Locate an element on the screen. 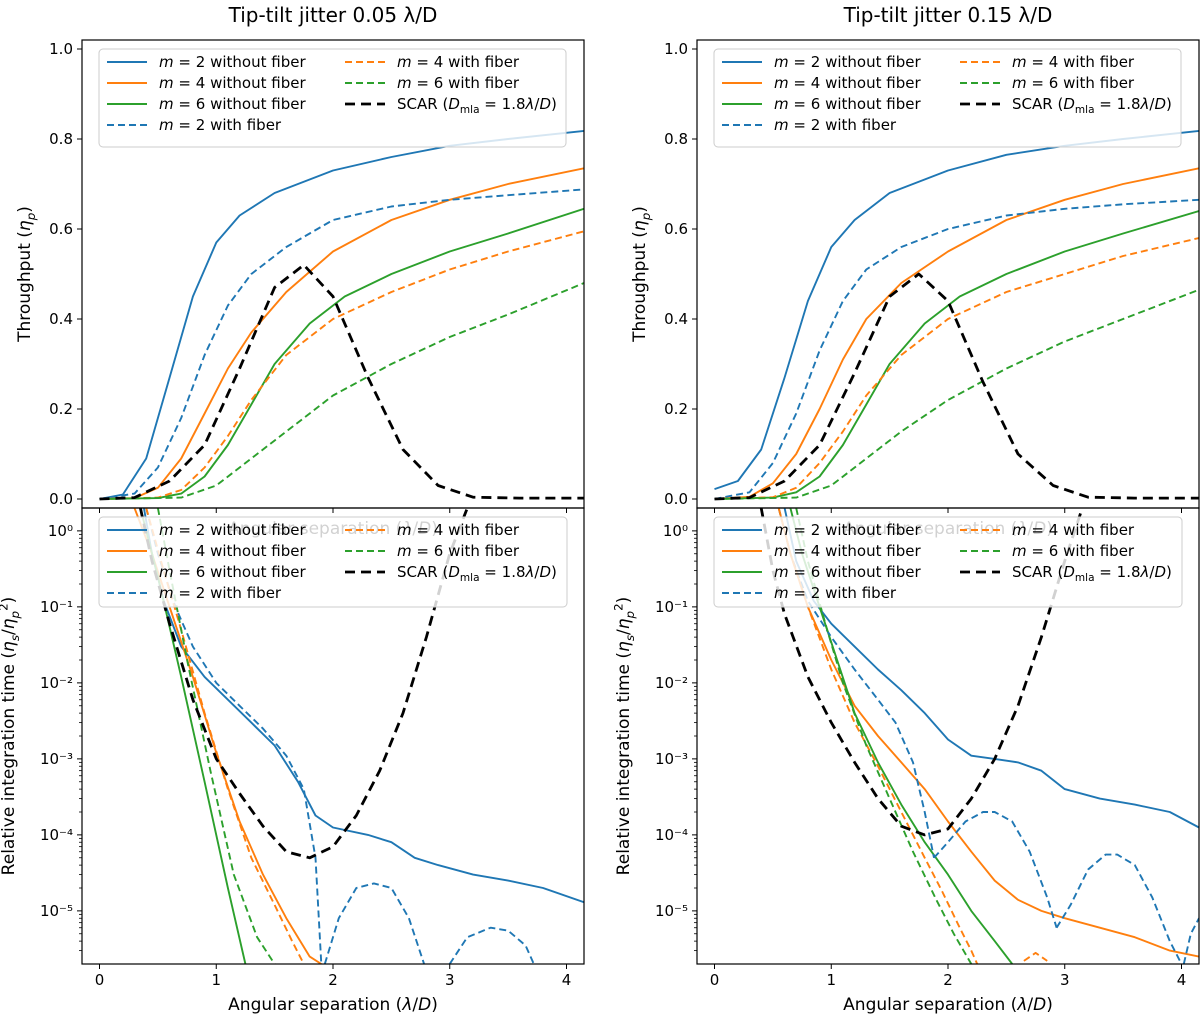 The height and width of the screenshot is (1017, 1200). chart-title: Tip-tilt jitter 0.15 λ/D is located at coordinates (948, 15).